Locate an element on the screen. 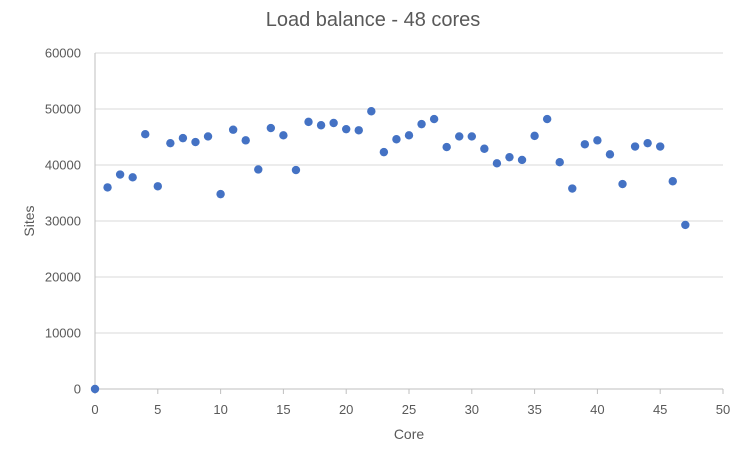 The height and width of the screenshot is (468, 745). y-tick-labels: 0 10000 20000 30000 40000 50000 60000 is located at coordinates (63, 221).